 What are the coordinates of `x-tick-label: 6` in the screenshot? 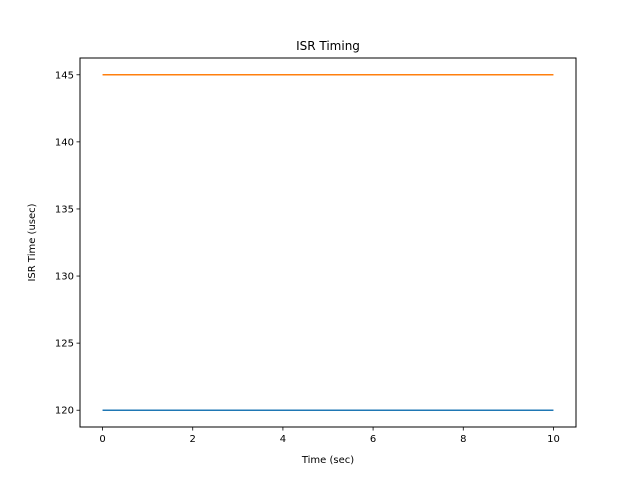 It's located at (373, 439).